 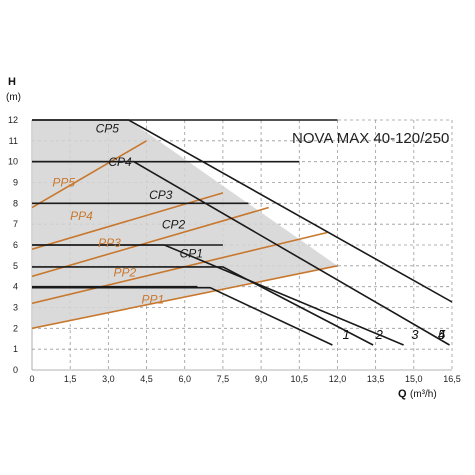 What do you see at coordinates (223, 379) in the screenshot?
I see `x-tick-label: 7,5` at bounding box center [223, 379].